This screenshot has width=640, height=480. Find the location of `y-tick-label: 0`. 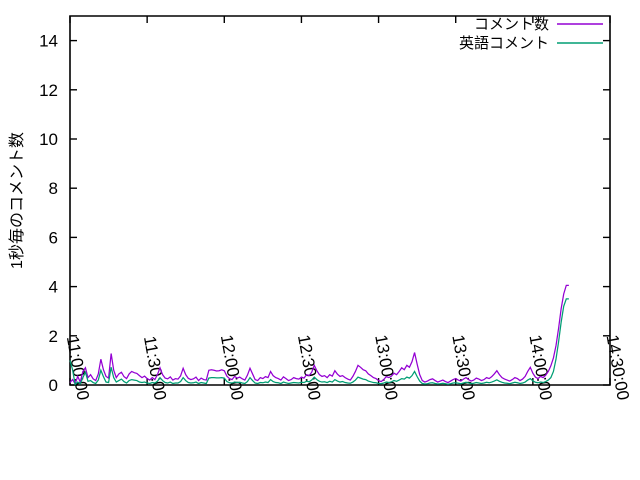

y-tick-label: 0 is located at coordinates (53, 385).